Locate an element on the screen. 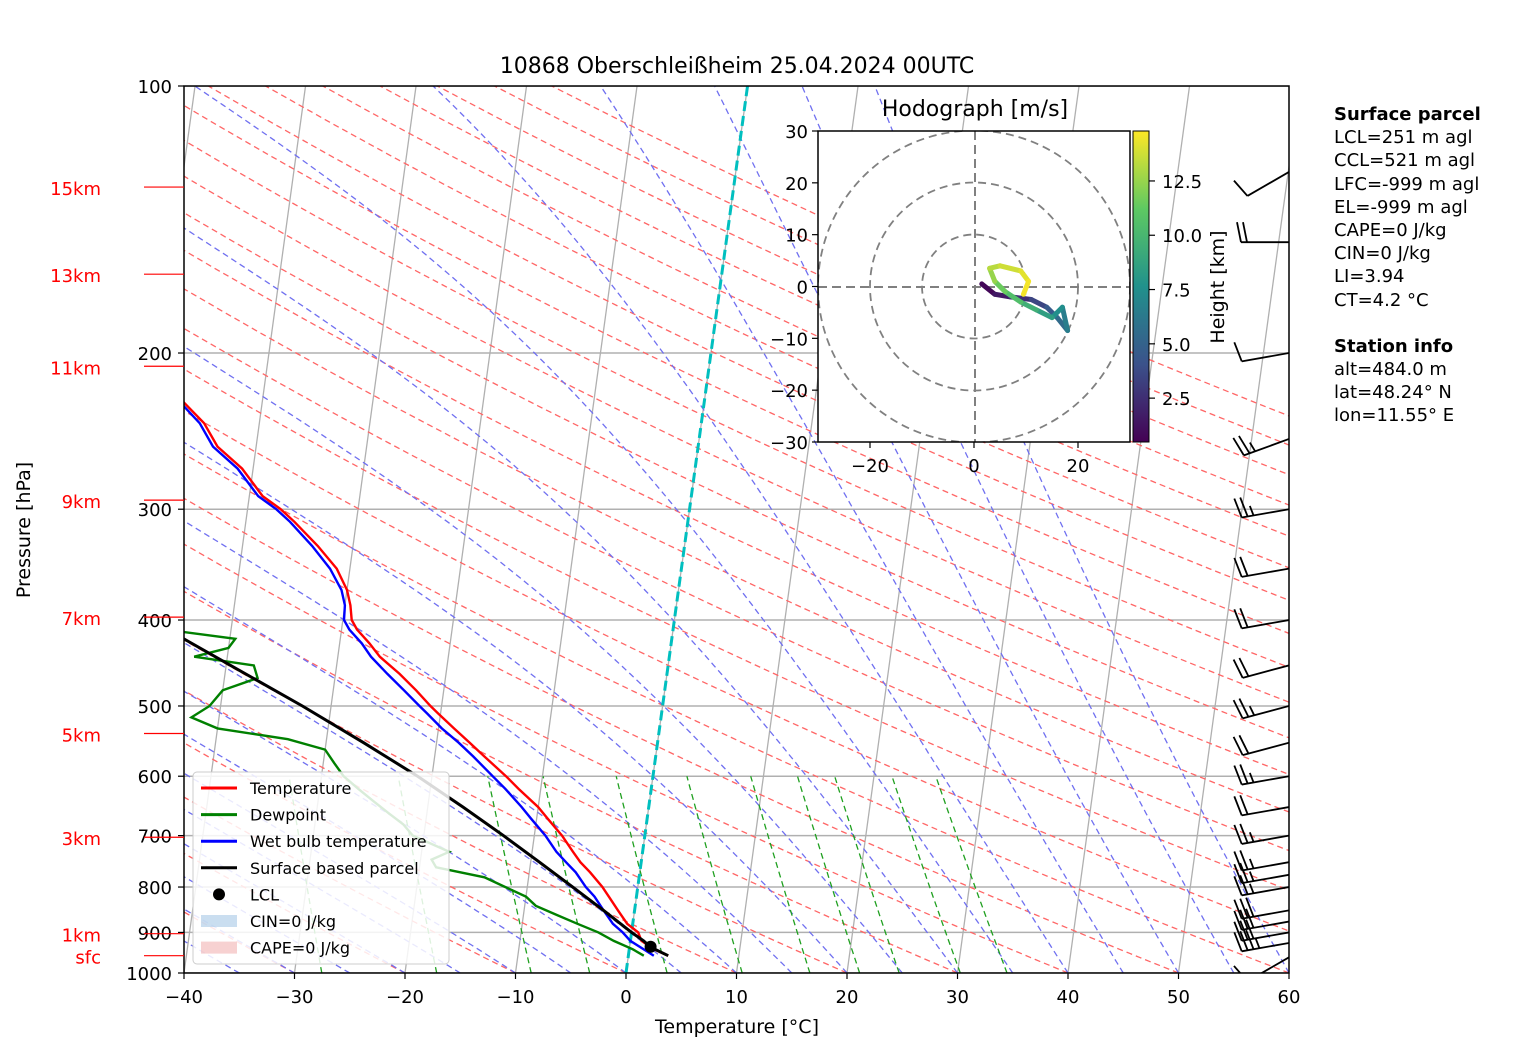 The width and height of the screenshot is (1517, 1059). wind-barbs is located at coordinates (1260, 572).